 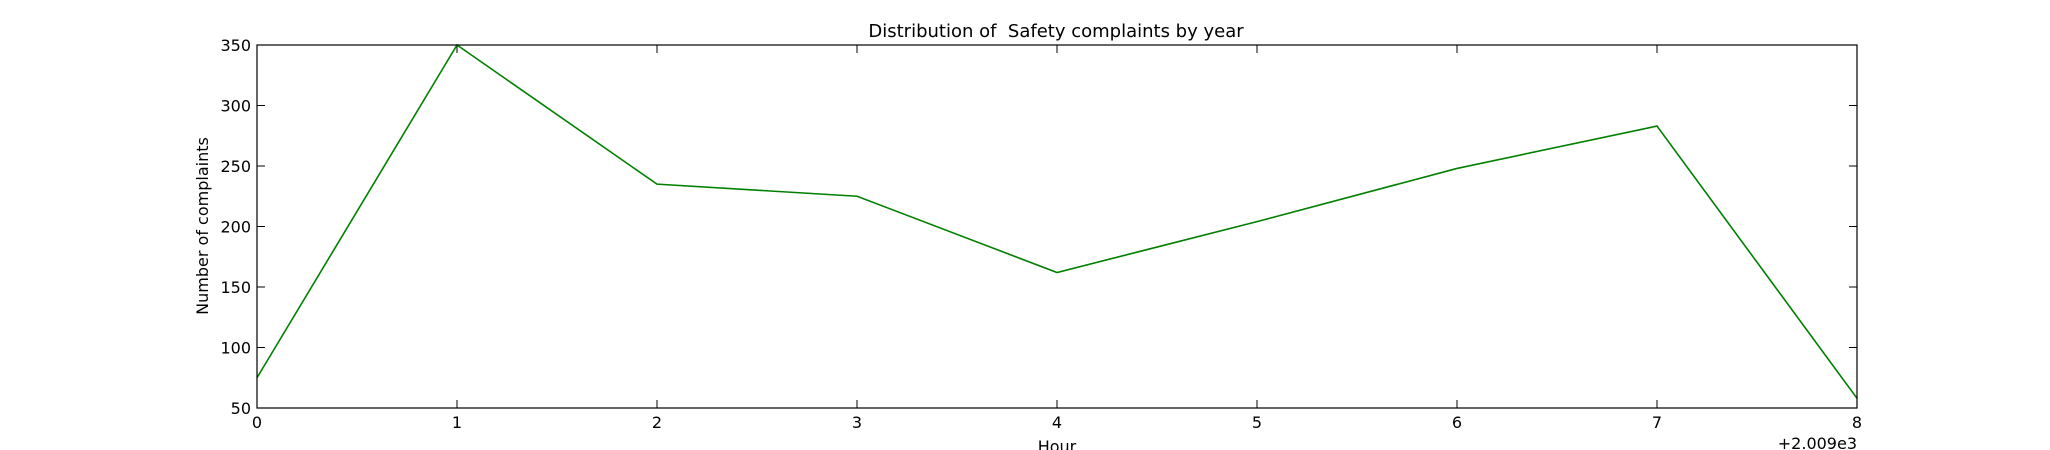 What do you see at coordinates (235, 45) in the screenshot?
I see `y-tick-label: 350` at bounding box center [235, 45].